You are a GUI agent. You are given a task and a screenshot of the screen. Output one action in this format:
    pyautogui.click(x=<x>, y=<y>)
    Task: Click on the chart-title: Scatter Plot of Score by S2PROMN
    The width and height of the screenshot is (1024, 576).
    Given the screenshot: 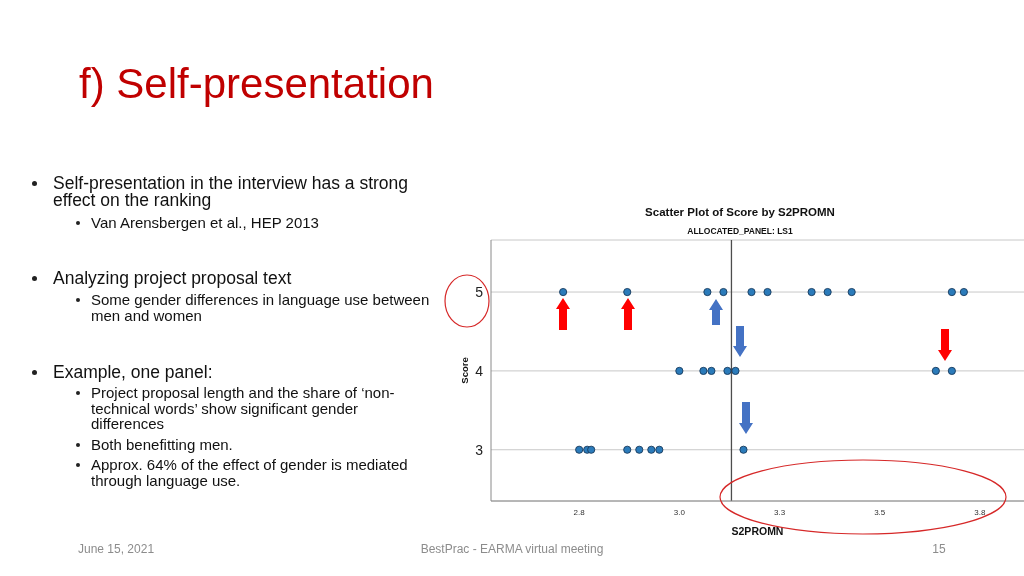 What is the action you would take?
    pyautogui.click(x=740, y=212)
    